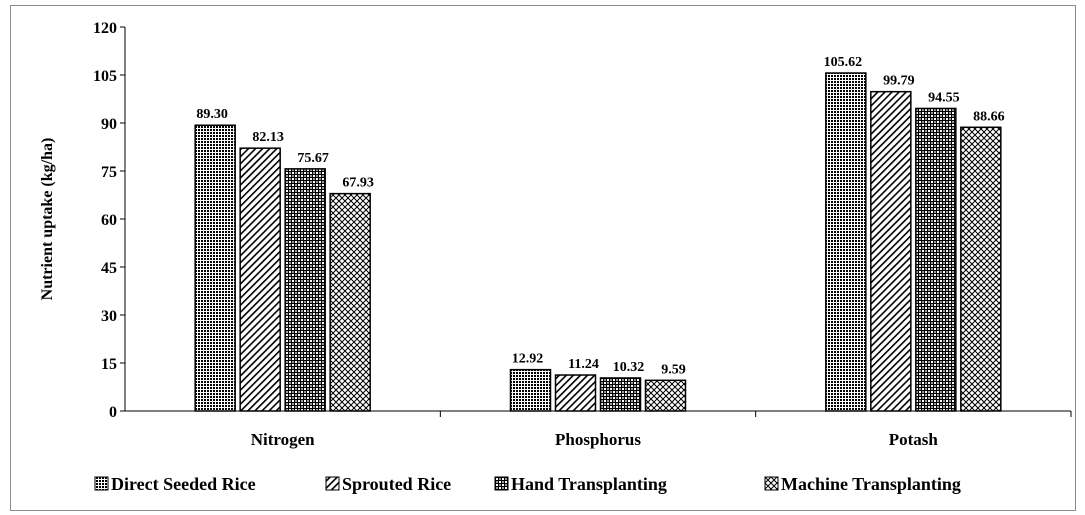 This screenshot has height=515, width=1085. I want to click on y-axis-label: Nutrient uptake (kg/ha), so click(47, 219).